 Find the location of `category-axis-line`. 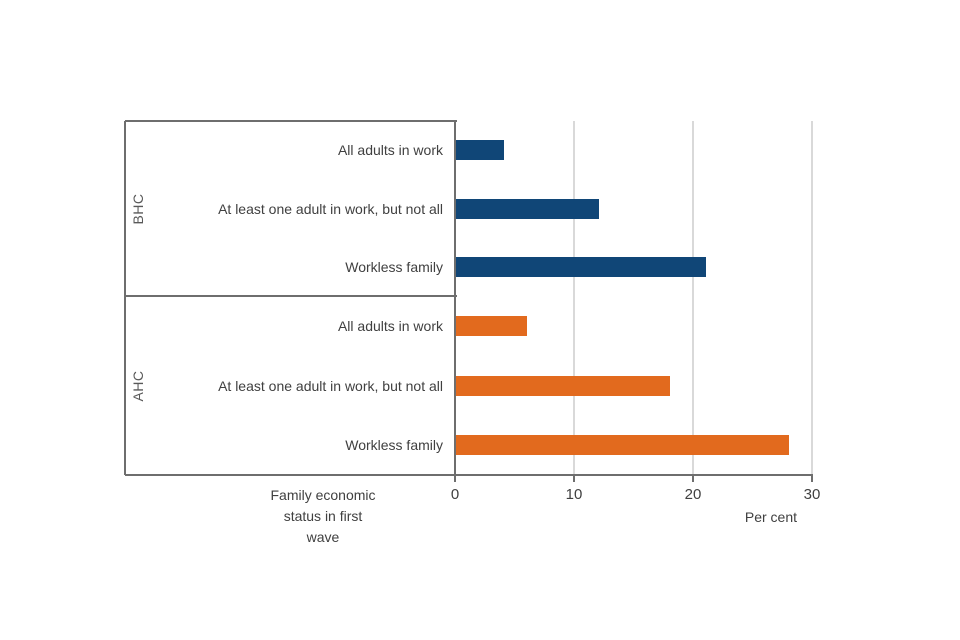

category-axis-line is located at coordinates (455, 298).